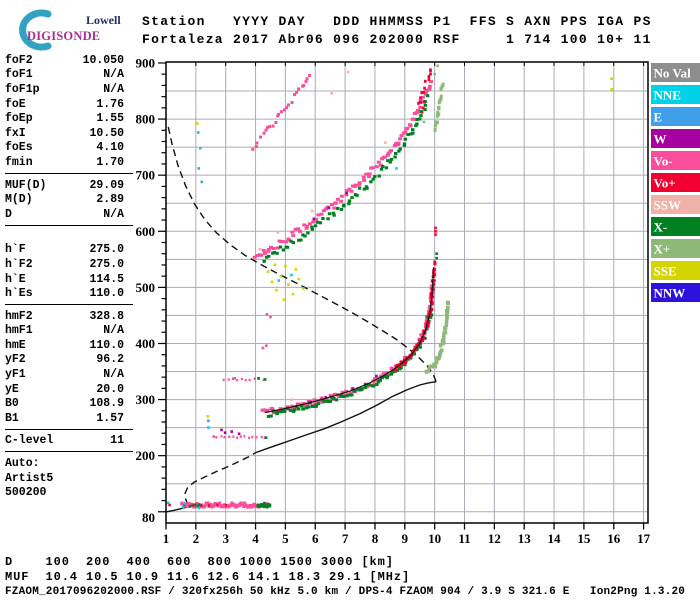 Image resolution: width=700 pixels, height=600 pixels. I want to click on legend: No Val NNE EW Vo- Vo+ SSW X- X+ SSE NNW, so click(675, 182).